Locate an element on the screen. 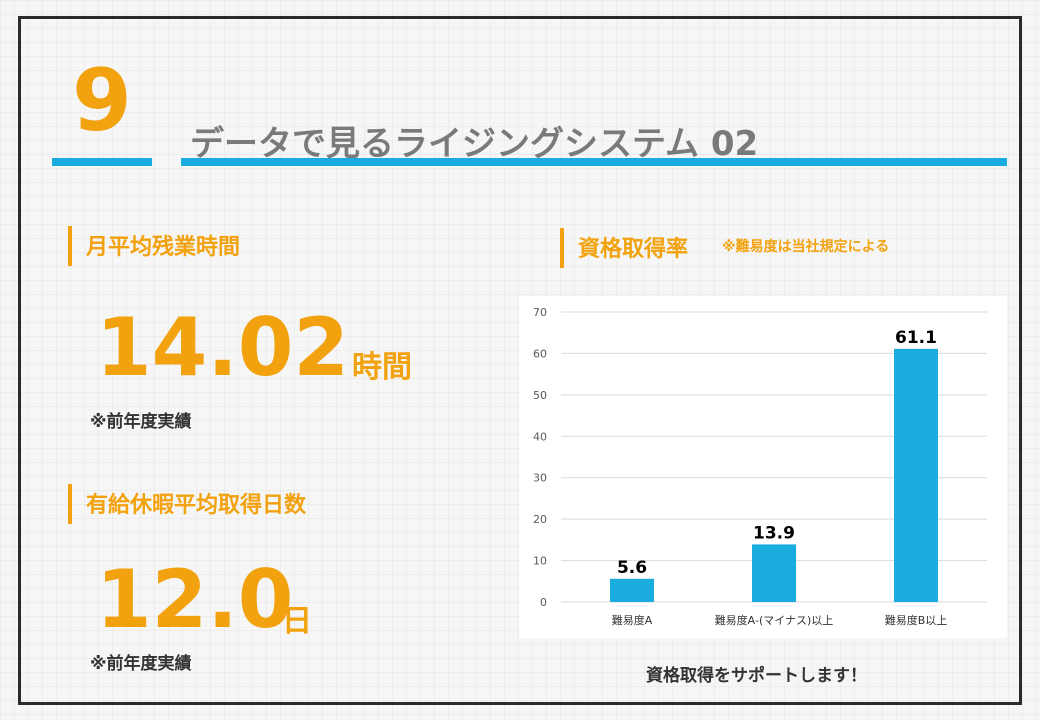  leave-note: ※前年度実績 is located at coordinates (141, 664).